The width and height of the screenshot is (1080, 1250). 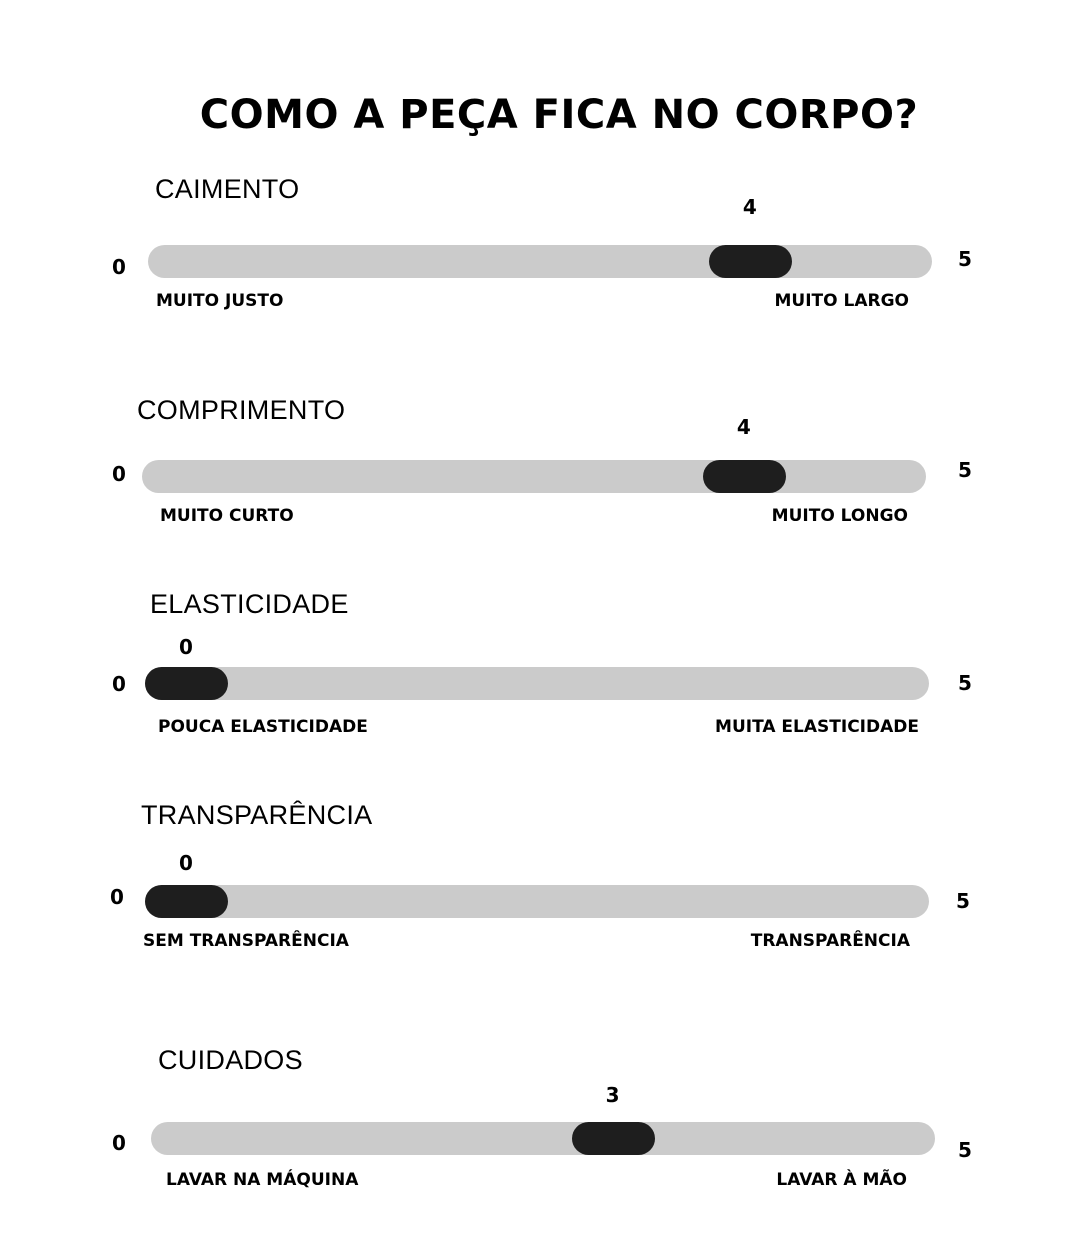 What do you see at coordinates (830, 941) in the screenshot?
I see `scale-right-label: TRANSPARÊNCIA` at bounding box center [830, 941].